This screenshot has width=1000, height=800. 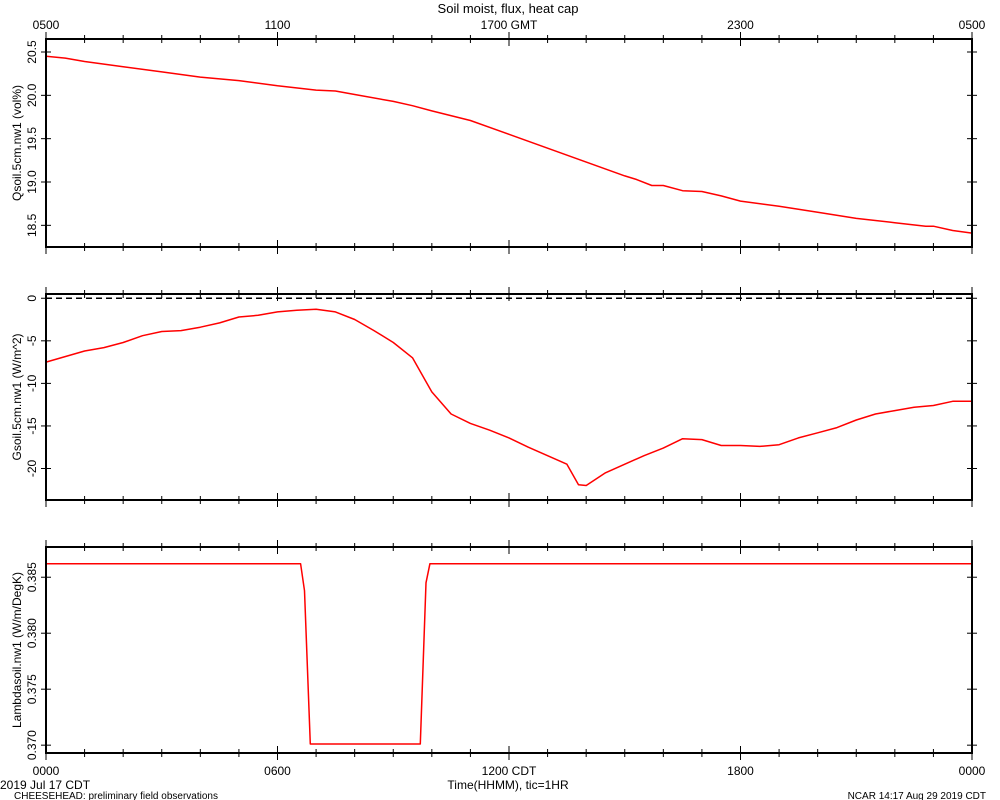 I want to click on y-tick-label: 0.380, so click(x=32, y=633).